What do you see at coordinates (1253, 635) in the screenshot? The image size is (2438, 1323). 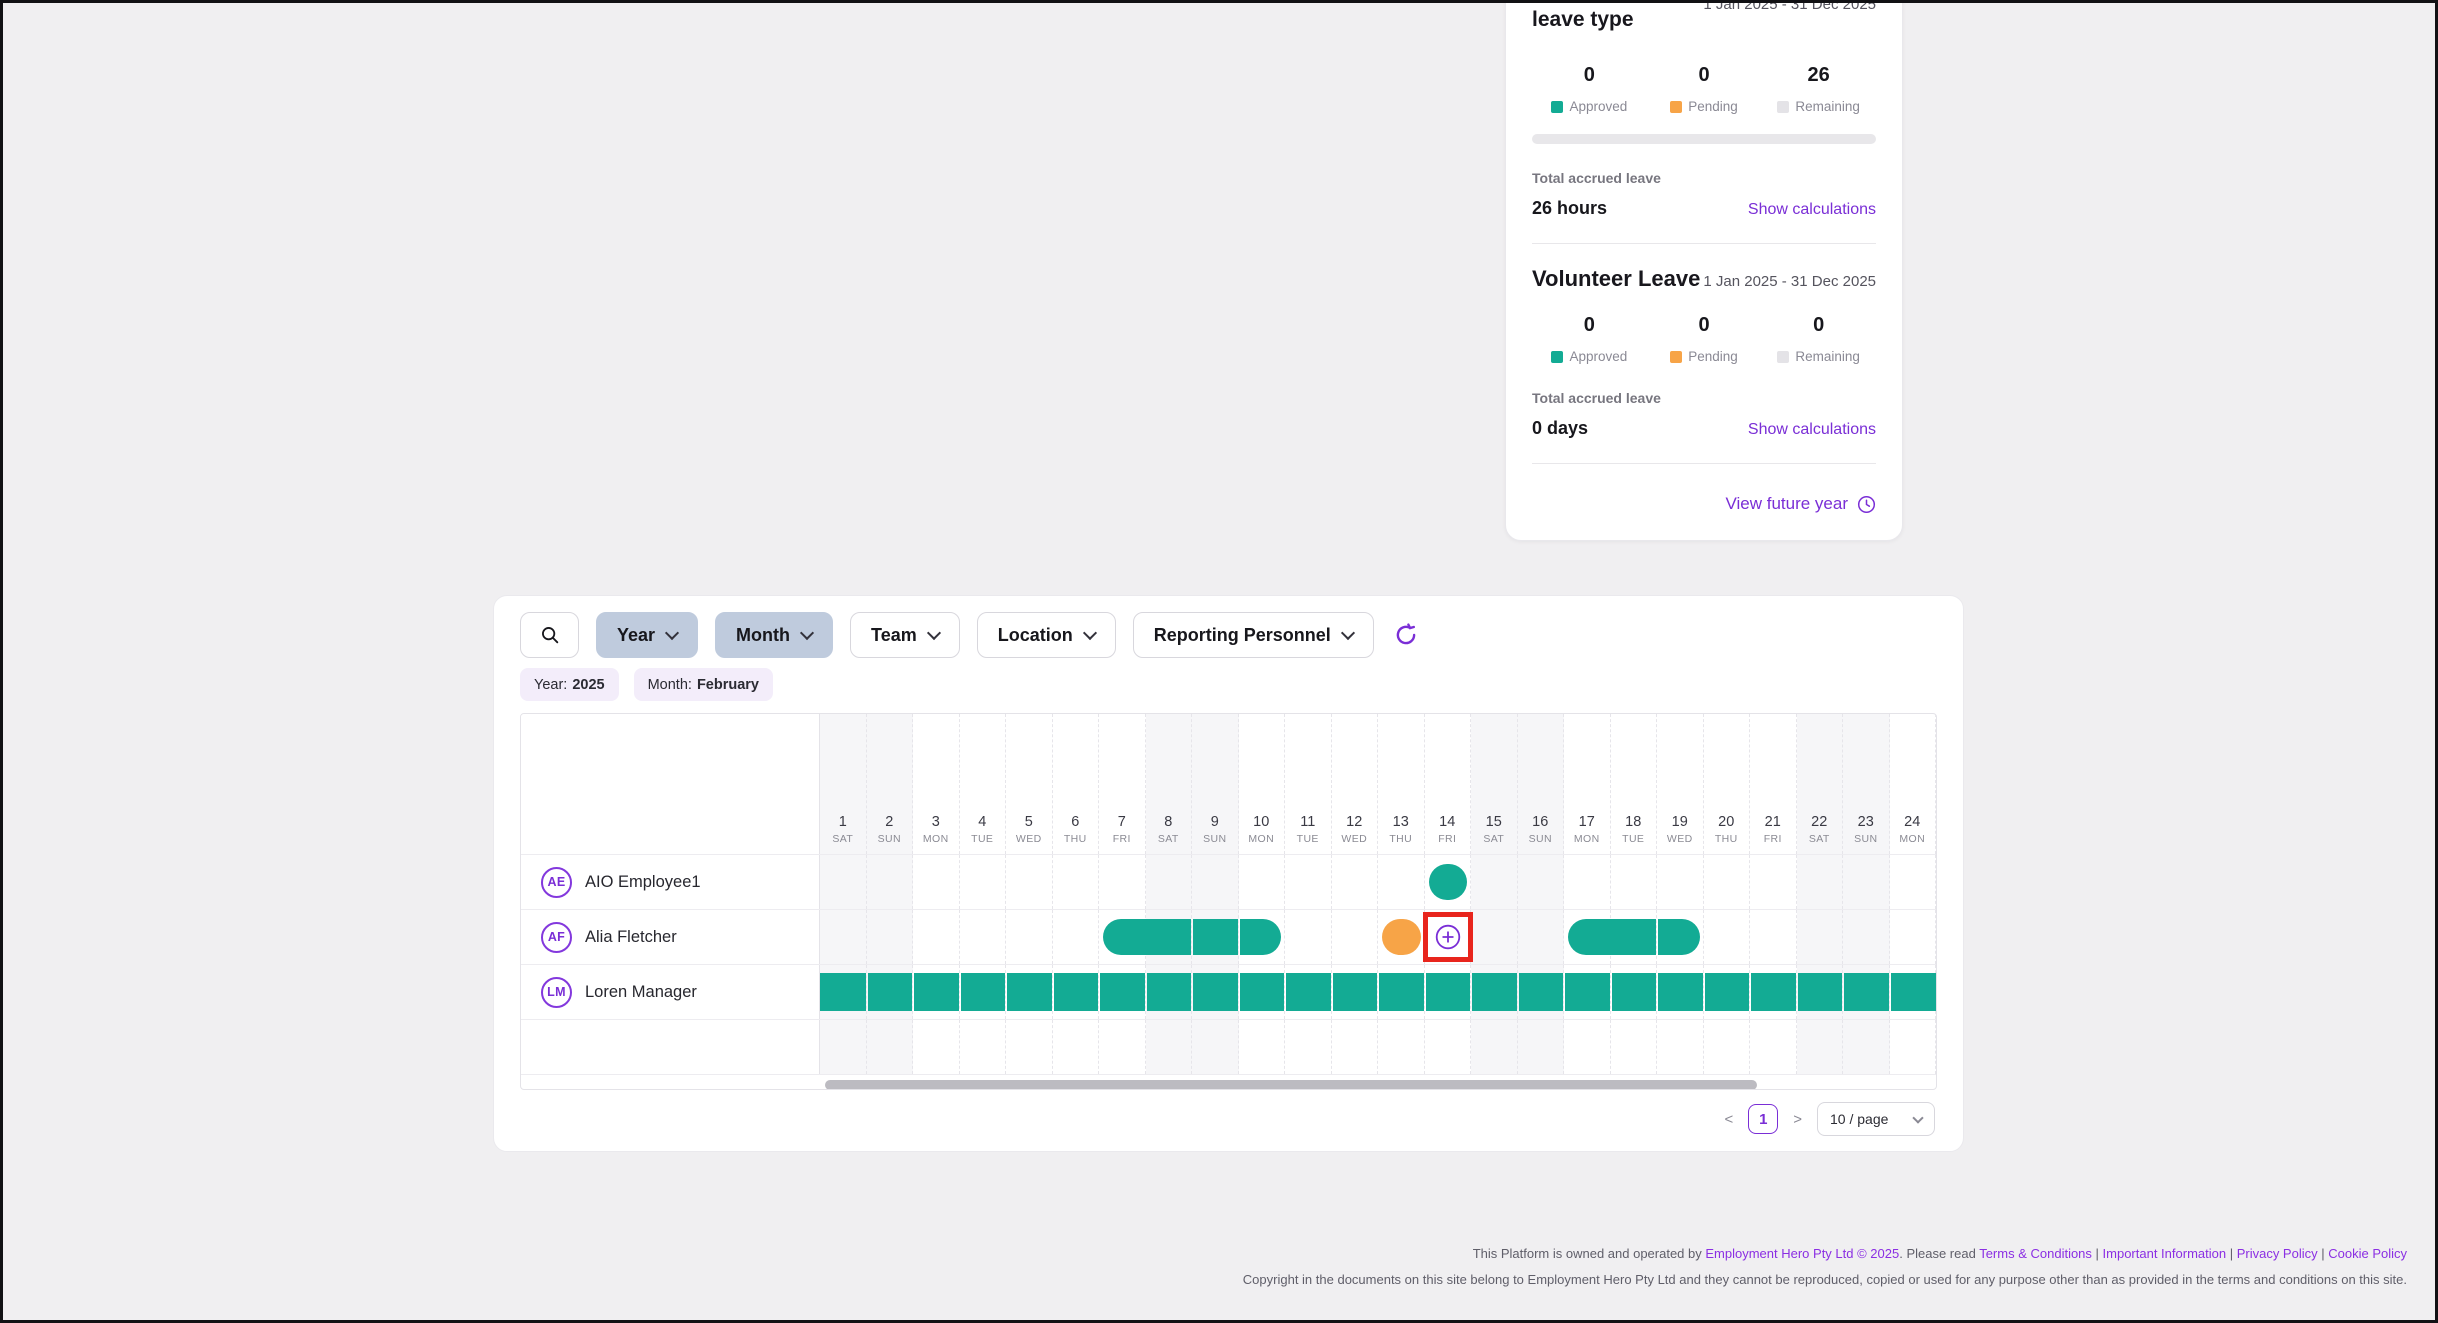 I see `filter-button-reporting-personnel: Reporting Personnel` at bounding box center [1253, 635].